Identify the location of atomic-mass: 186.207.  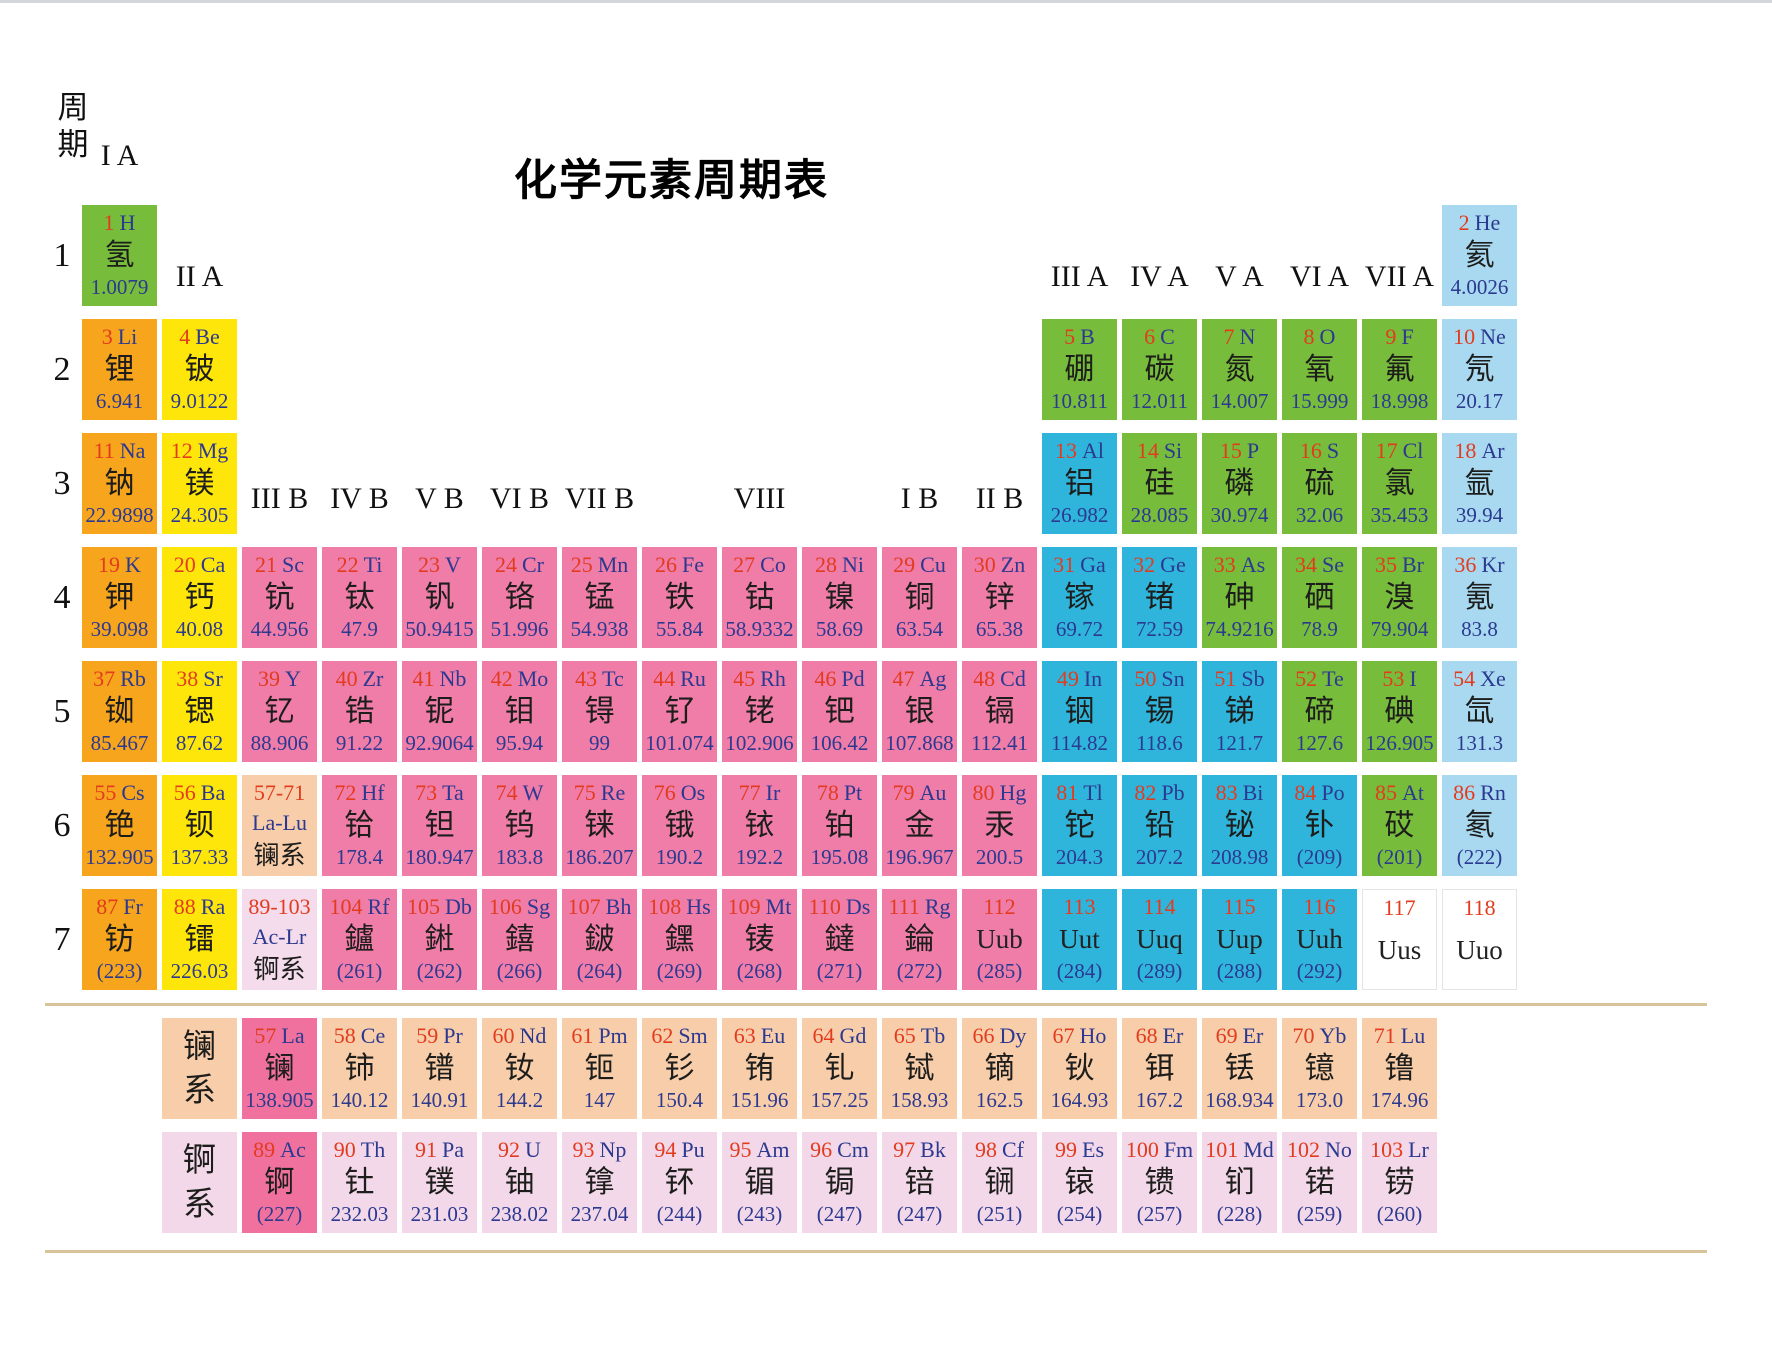
(599, 857).